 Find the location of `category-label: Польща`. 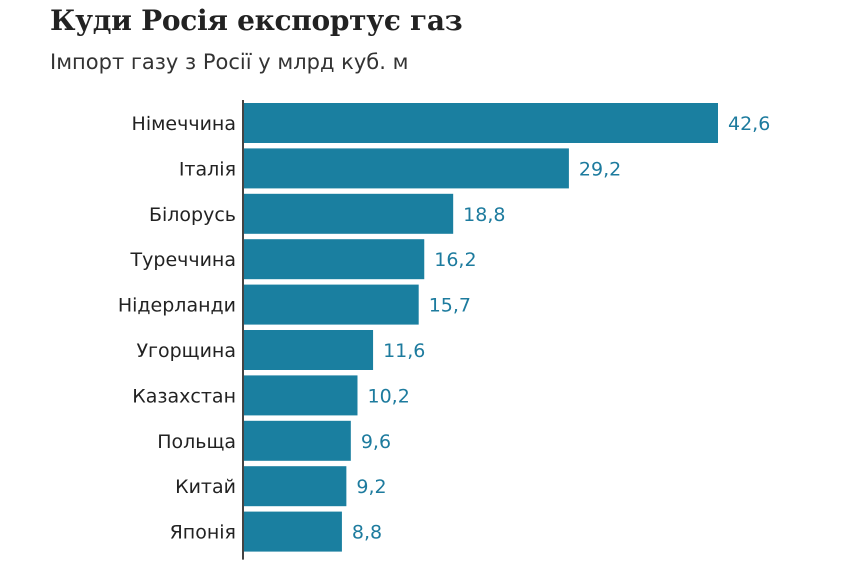

category-label: Польща is located at coordinates (196, 442).